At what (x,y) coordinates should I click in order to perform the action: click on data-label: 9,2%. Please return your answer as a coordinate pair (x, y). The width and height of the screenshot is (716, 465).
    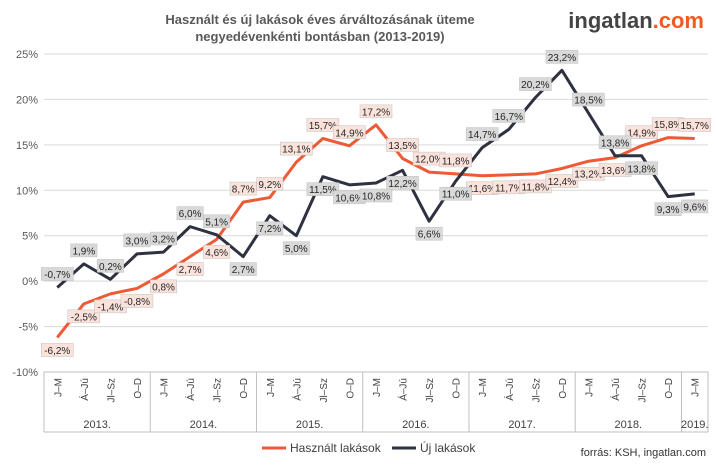
    Looking at the image, I should click on (269, 185).